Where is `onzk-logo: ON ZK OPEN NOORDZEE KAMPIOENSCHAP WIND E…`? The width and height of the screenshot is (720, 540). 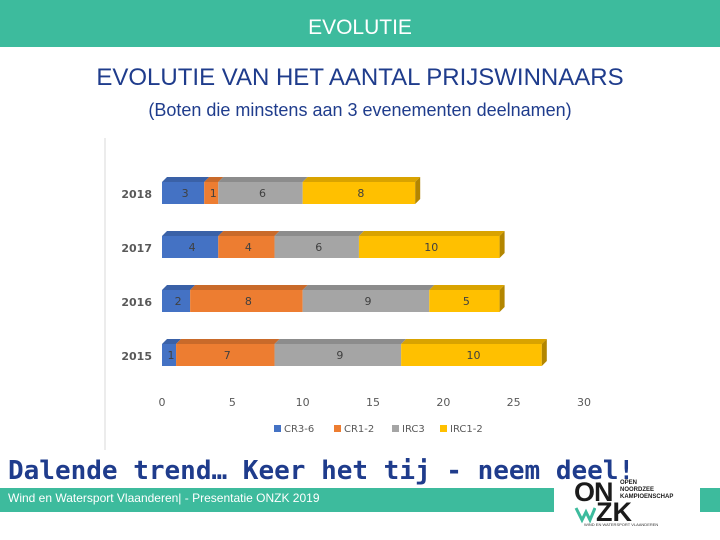
onzk-logo: ON ZK OPEN NOORDZEE KAMPIOENSCHAP WIND E… is located at coordinates (630, 503).